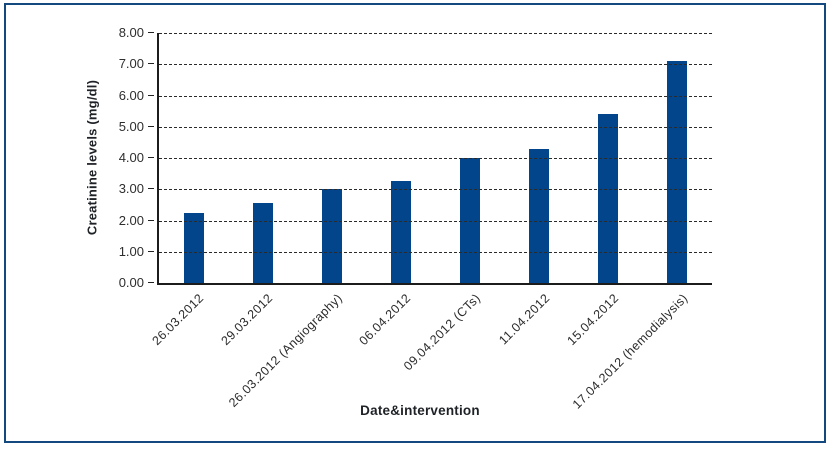  I want to click on x-tick-label: 26.03.2012 (Angiography), so click(285, 350).